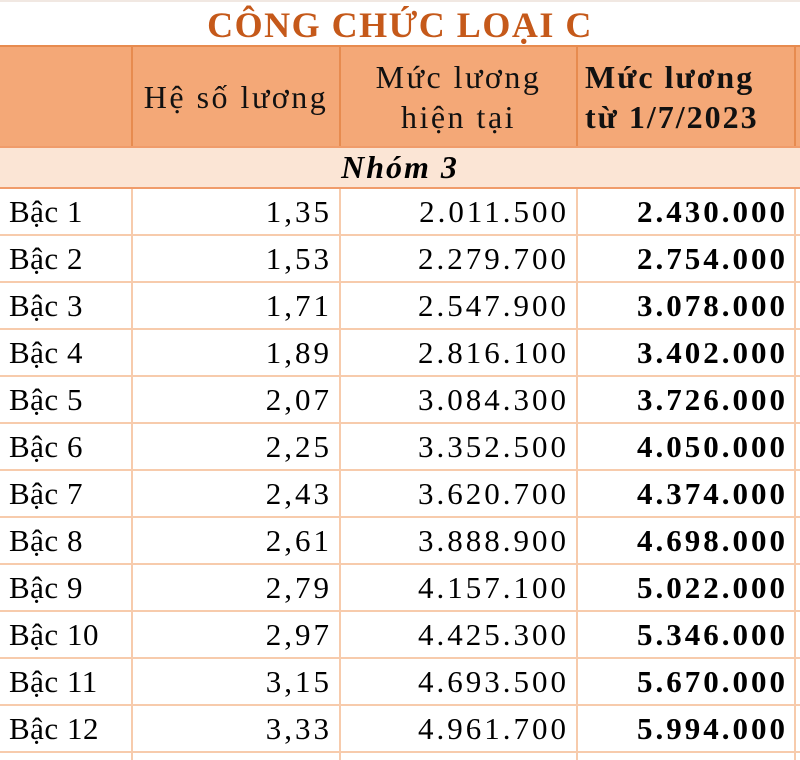  What do you see at coordinates (687, 259) in the screenshot?
I see `new-salary-cell: 2.754.000` at bounding box center [687, 259].